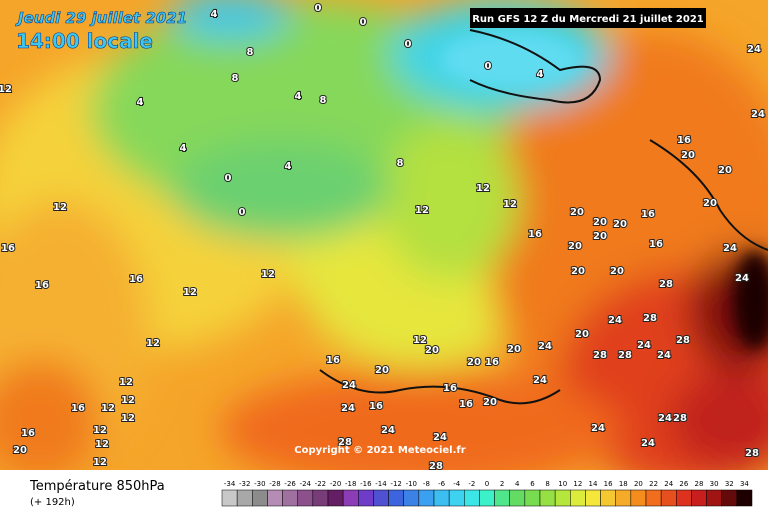 This screenshot has height=512, width=768. Describe the element at coordinates (714, 484) in the screenshot. I see `scale-label: 30` at that location.